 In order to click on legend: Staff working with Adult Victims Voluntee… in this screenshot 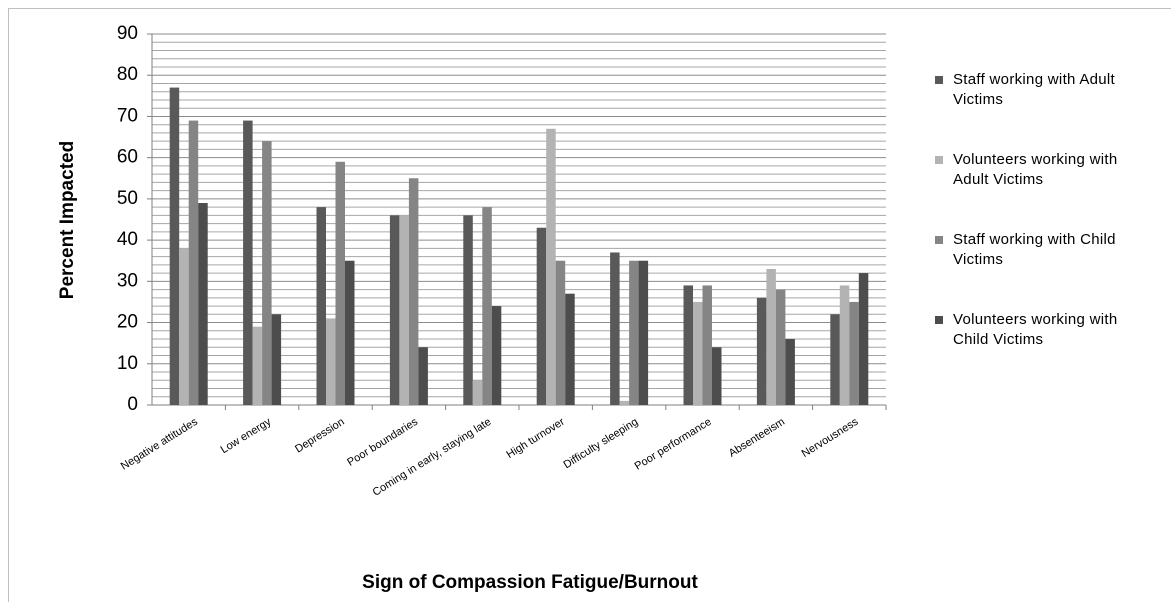, I will do `click(1035, 230)`.